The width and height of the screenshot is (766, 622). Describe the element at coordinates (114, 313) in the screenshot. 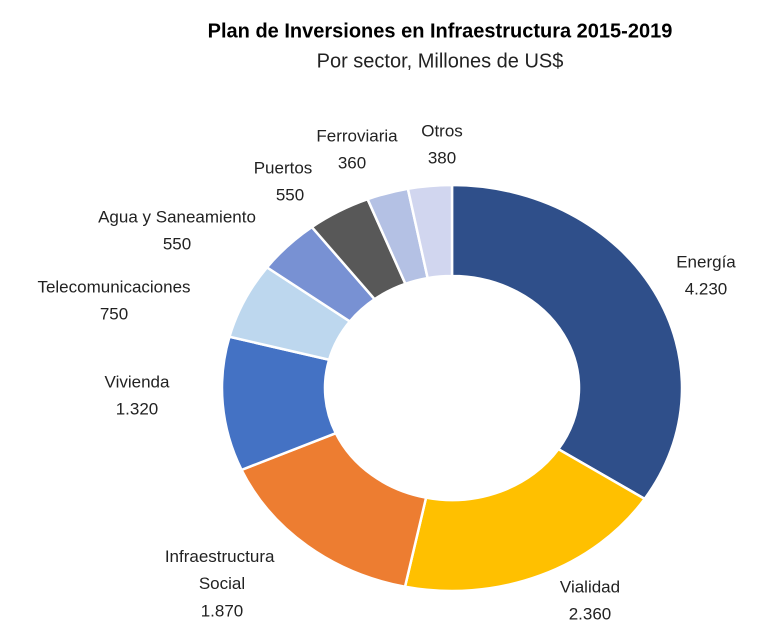

I see `slice-value: 750` at that location.